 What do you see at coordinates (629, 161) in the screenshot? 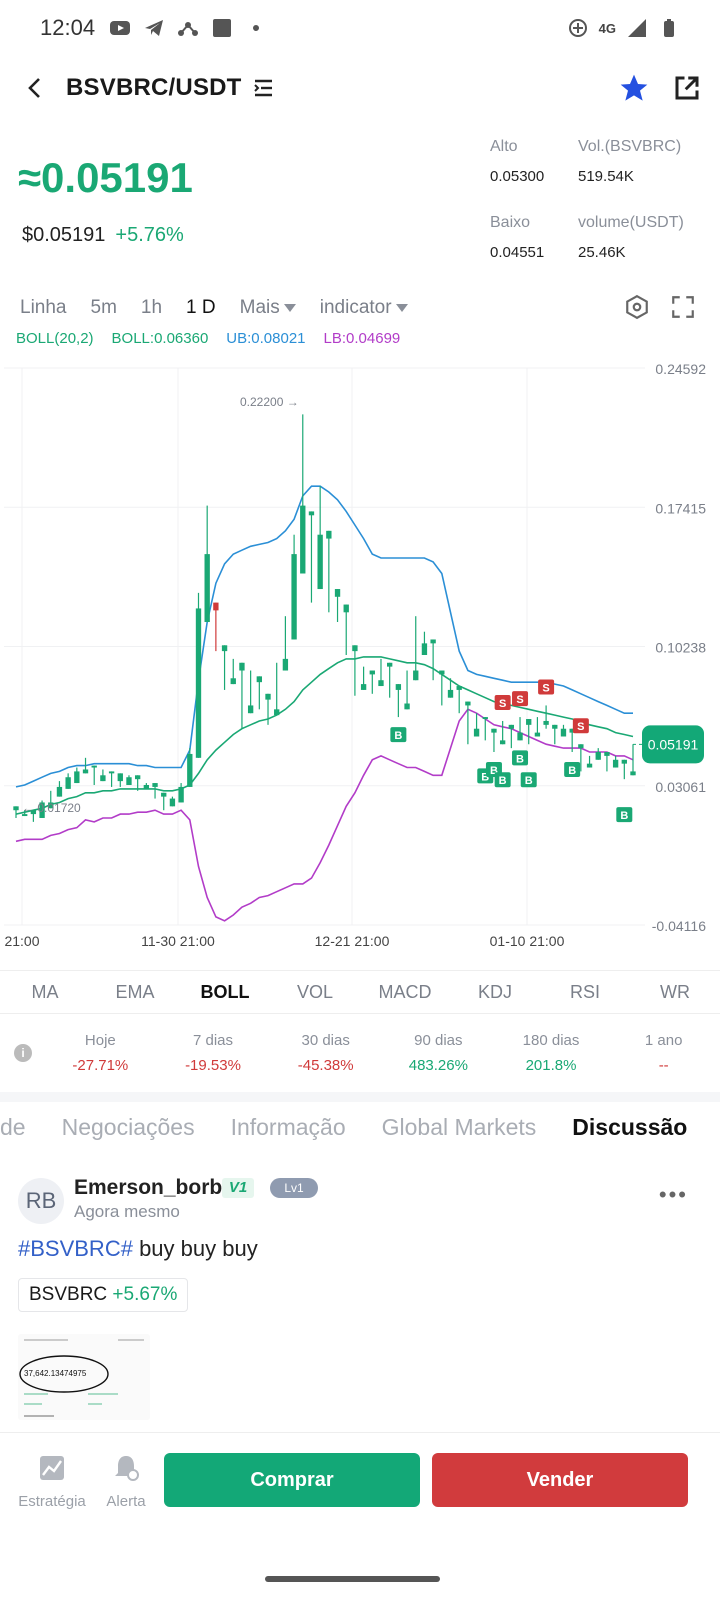
I see `stat-volume: Vol.(BSVBRC) 519.54K` at bounding box center [629, 161].